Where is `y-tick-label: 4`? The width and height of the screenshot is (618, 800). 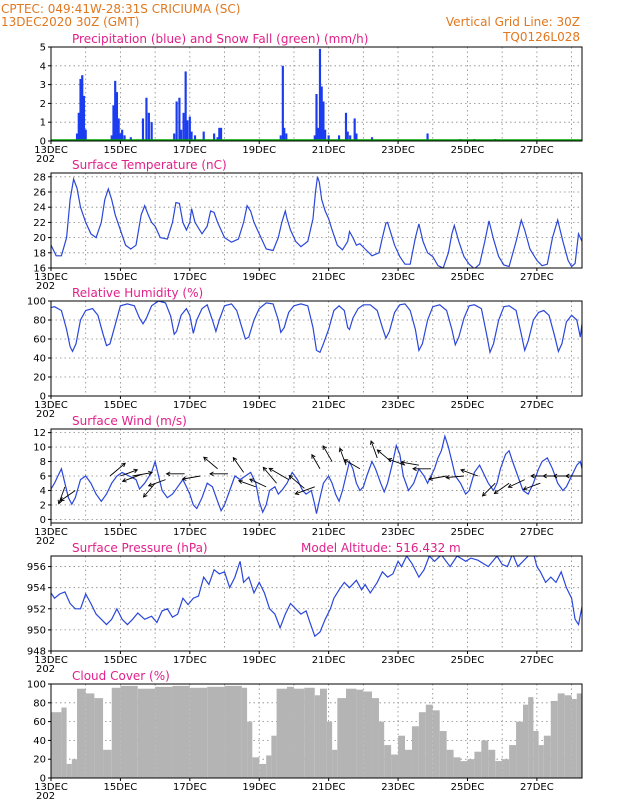 y-tick-label: 4 is located at coordinates (43, 491).